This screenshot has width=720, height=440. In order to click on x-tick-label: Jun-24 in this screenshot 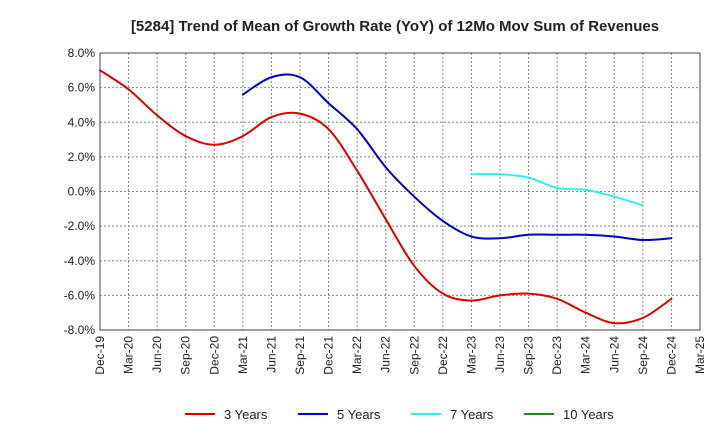, I will do `click(614, 354)`.